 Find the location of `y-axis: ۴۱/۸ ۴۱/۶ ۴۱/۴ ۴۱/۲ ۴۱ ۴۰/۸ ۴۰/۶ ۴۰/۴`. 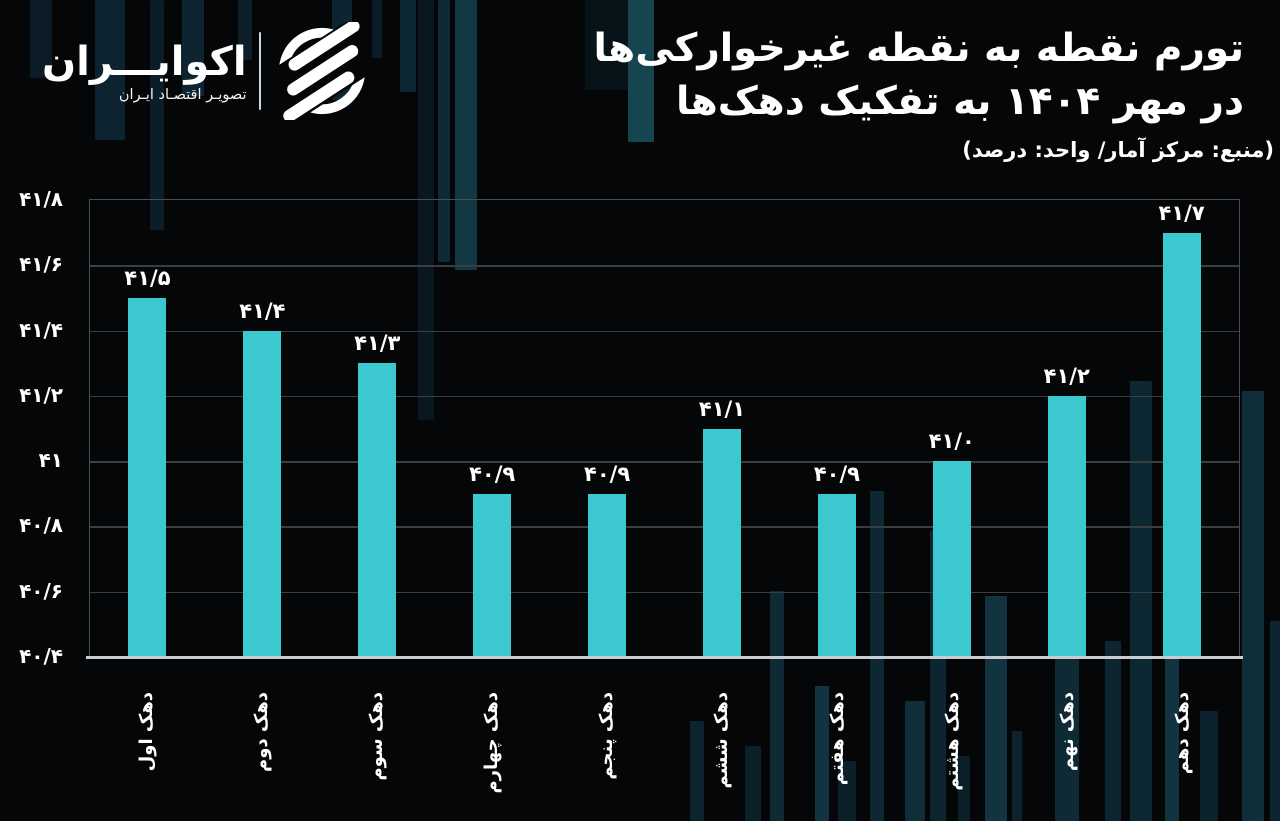

y-axis: ۴۱/۸ ۴۱/۶ ۴۱/۴ ۴۱/۲ ۴۱ ۴۰/۸ ۴۰/۶ ۴۰/۴ is located at coordinates (31, 427).